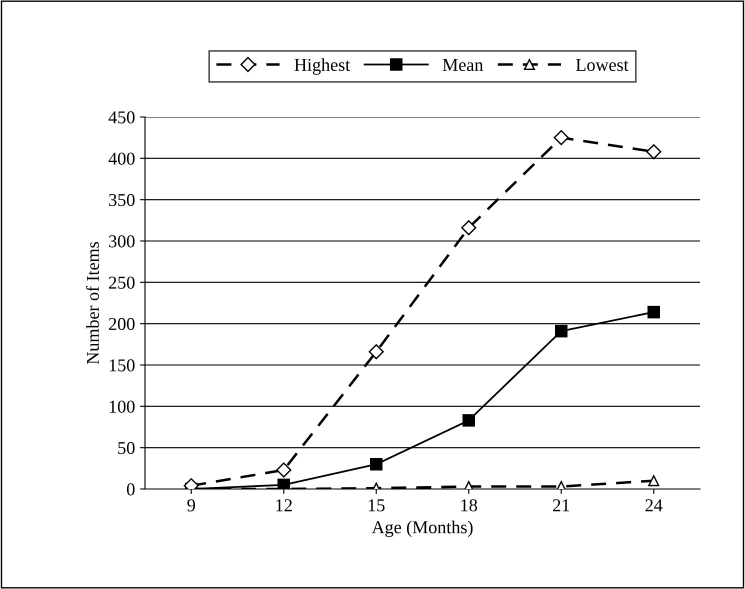 This screenshot has height=589, width=745. I want to click on y-tick-label: 0, so click(130, 489).